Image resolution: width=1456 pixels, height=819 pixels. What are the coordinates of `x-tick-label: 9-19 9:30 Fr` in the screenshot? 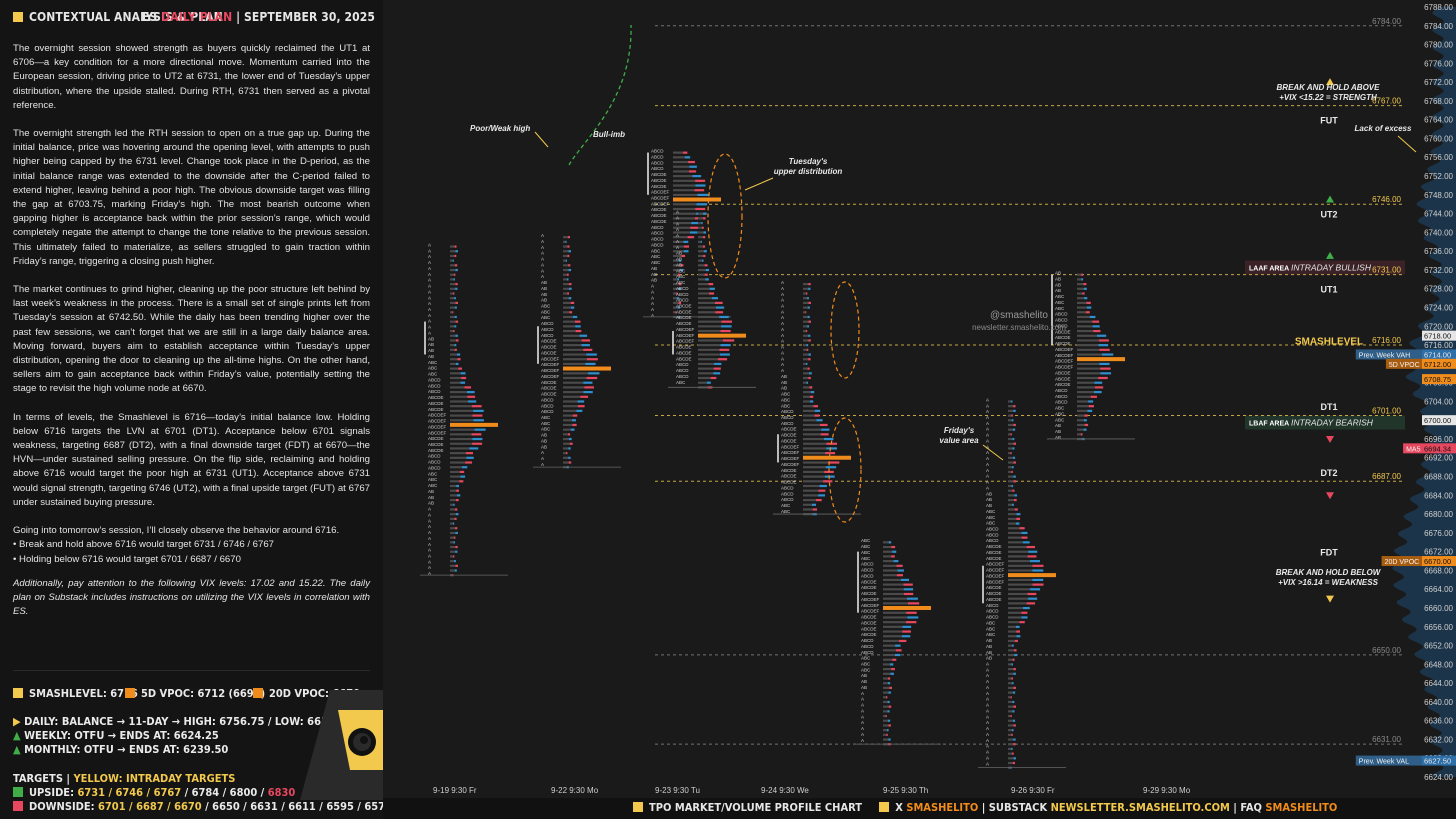 It's located at (455, 790).